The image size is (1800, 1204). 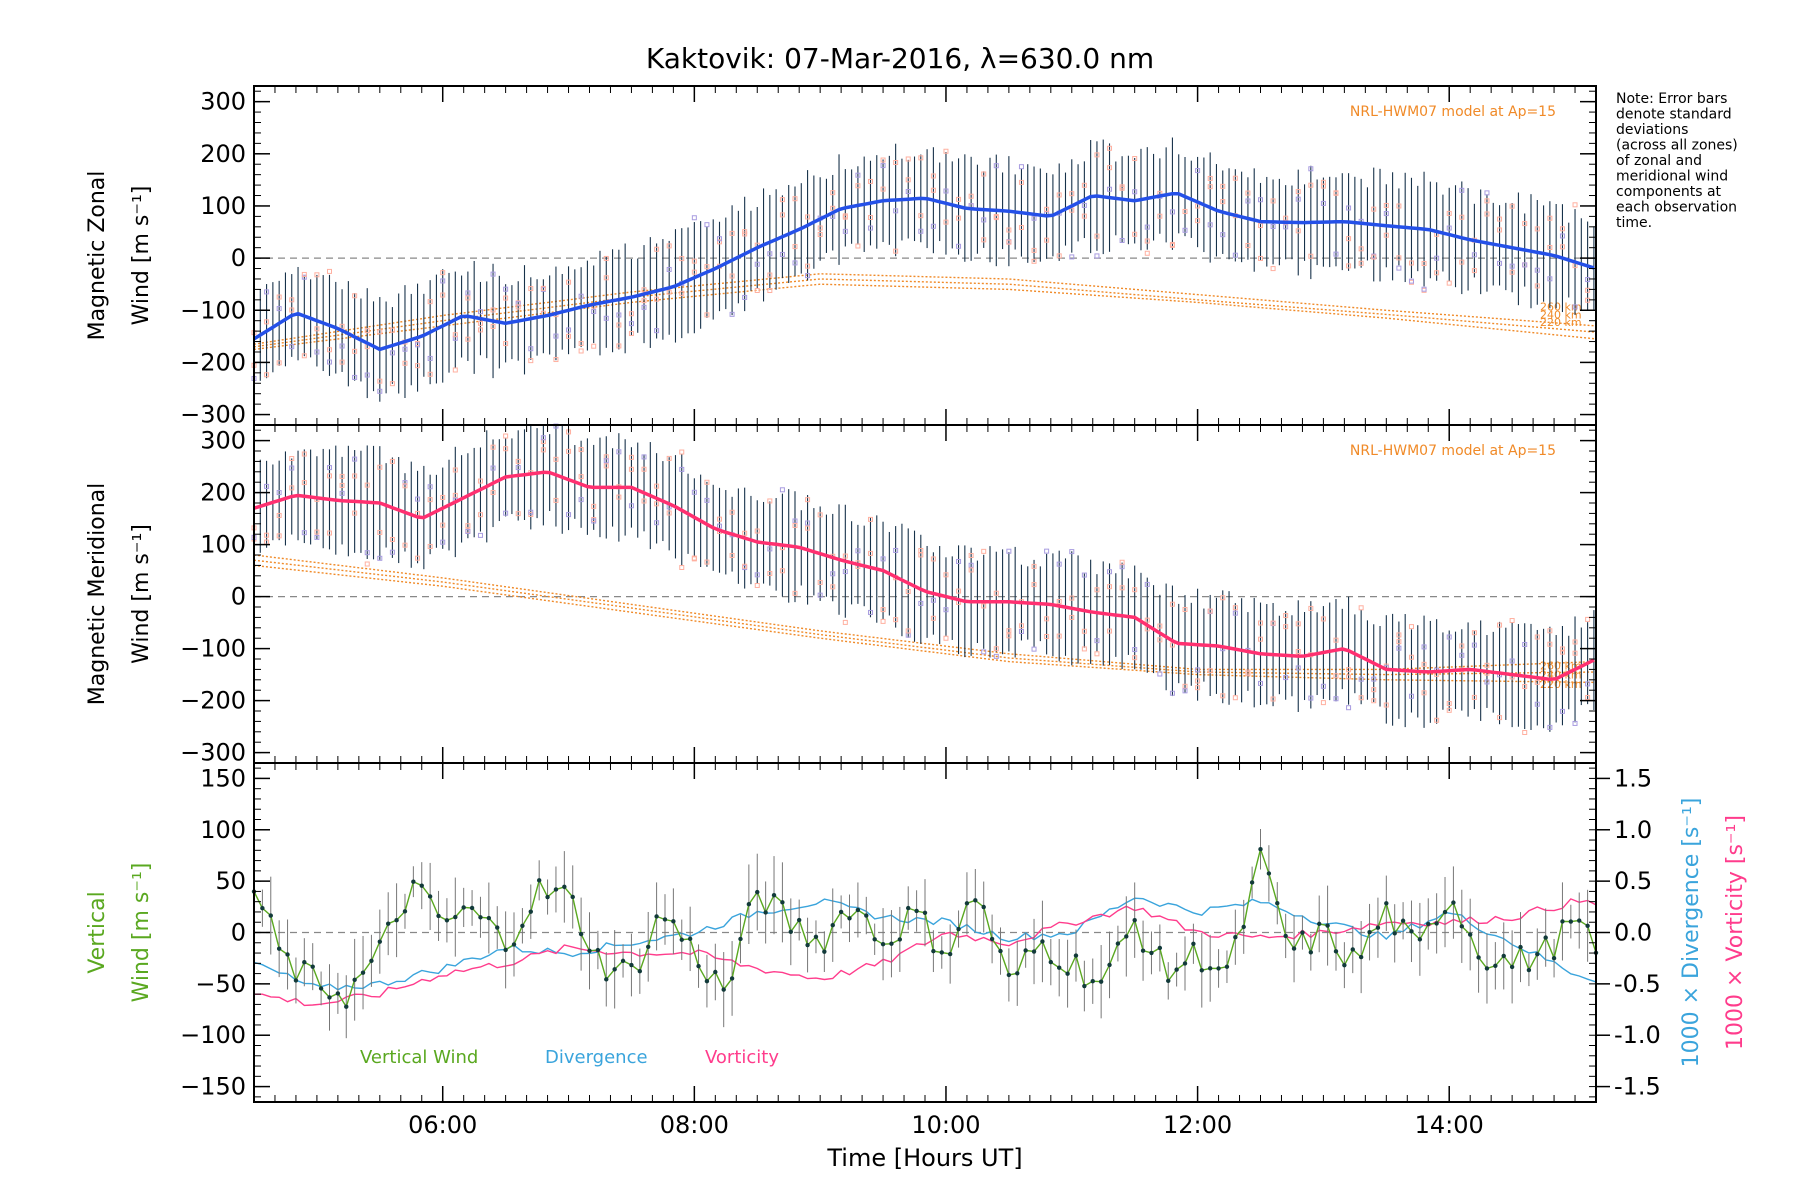 What do you see at coordinates (742, 1057) in the screenshot?
I see `legend-item: Vorticity` at bounding box center [742, 1057].